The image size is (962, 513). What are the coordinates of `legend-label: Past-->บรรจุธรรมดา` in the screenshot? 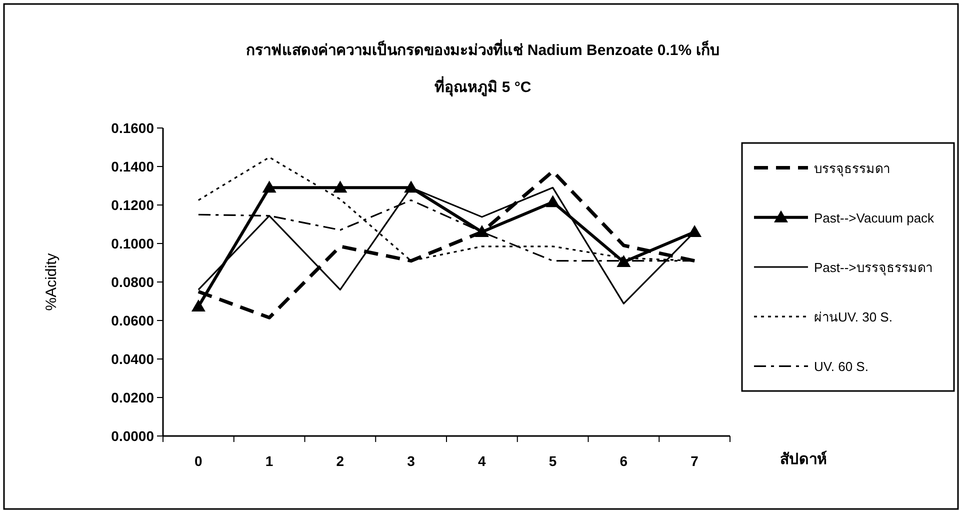 It's located at (873, 268).